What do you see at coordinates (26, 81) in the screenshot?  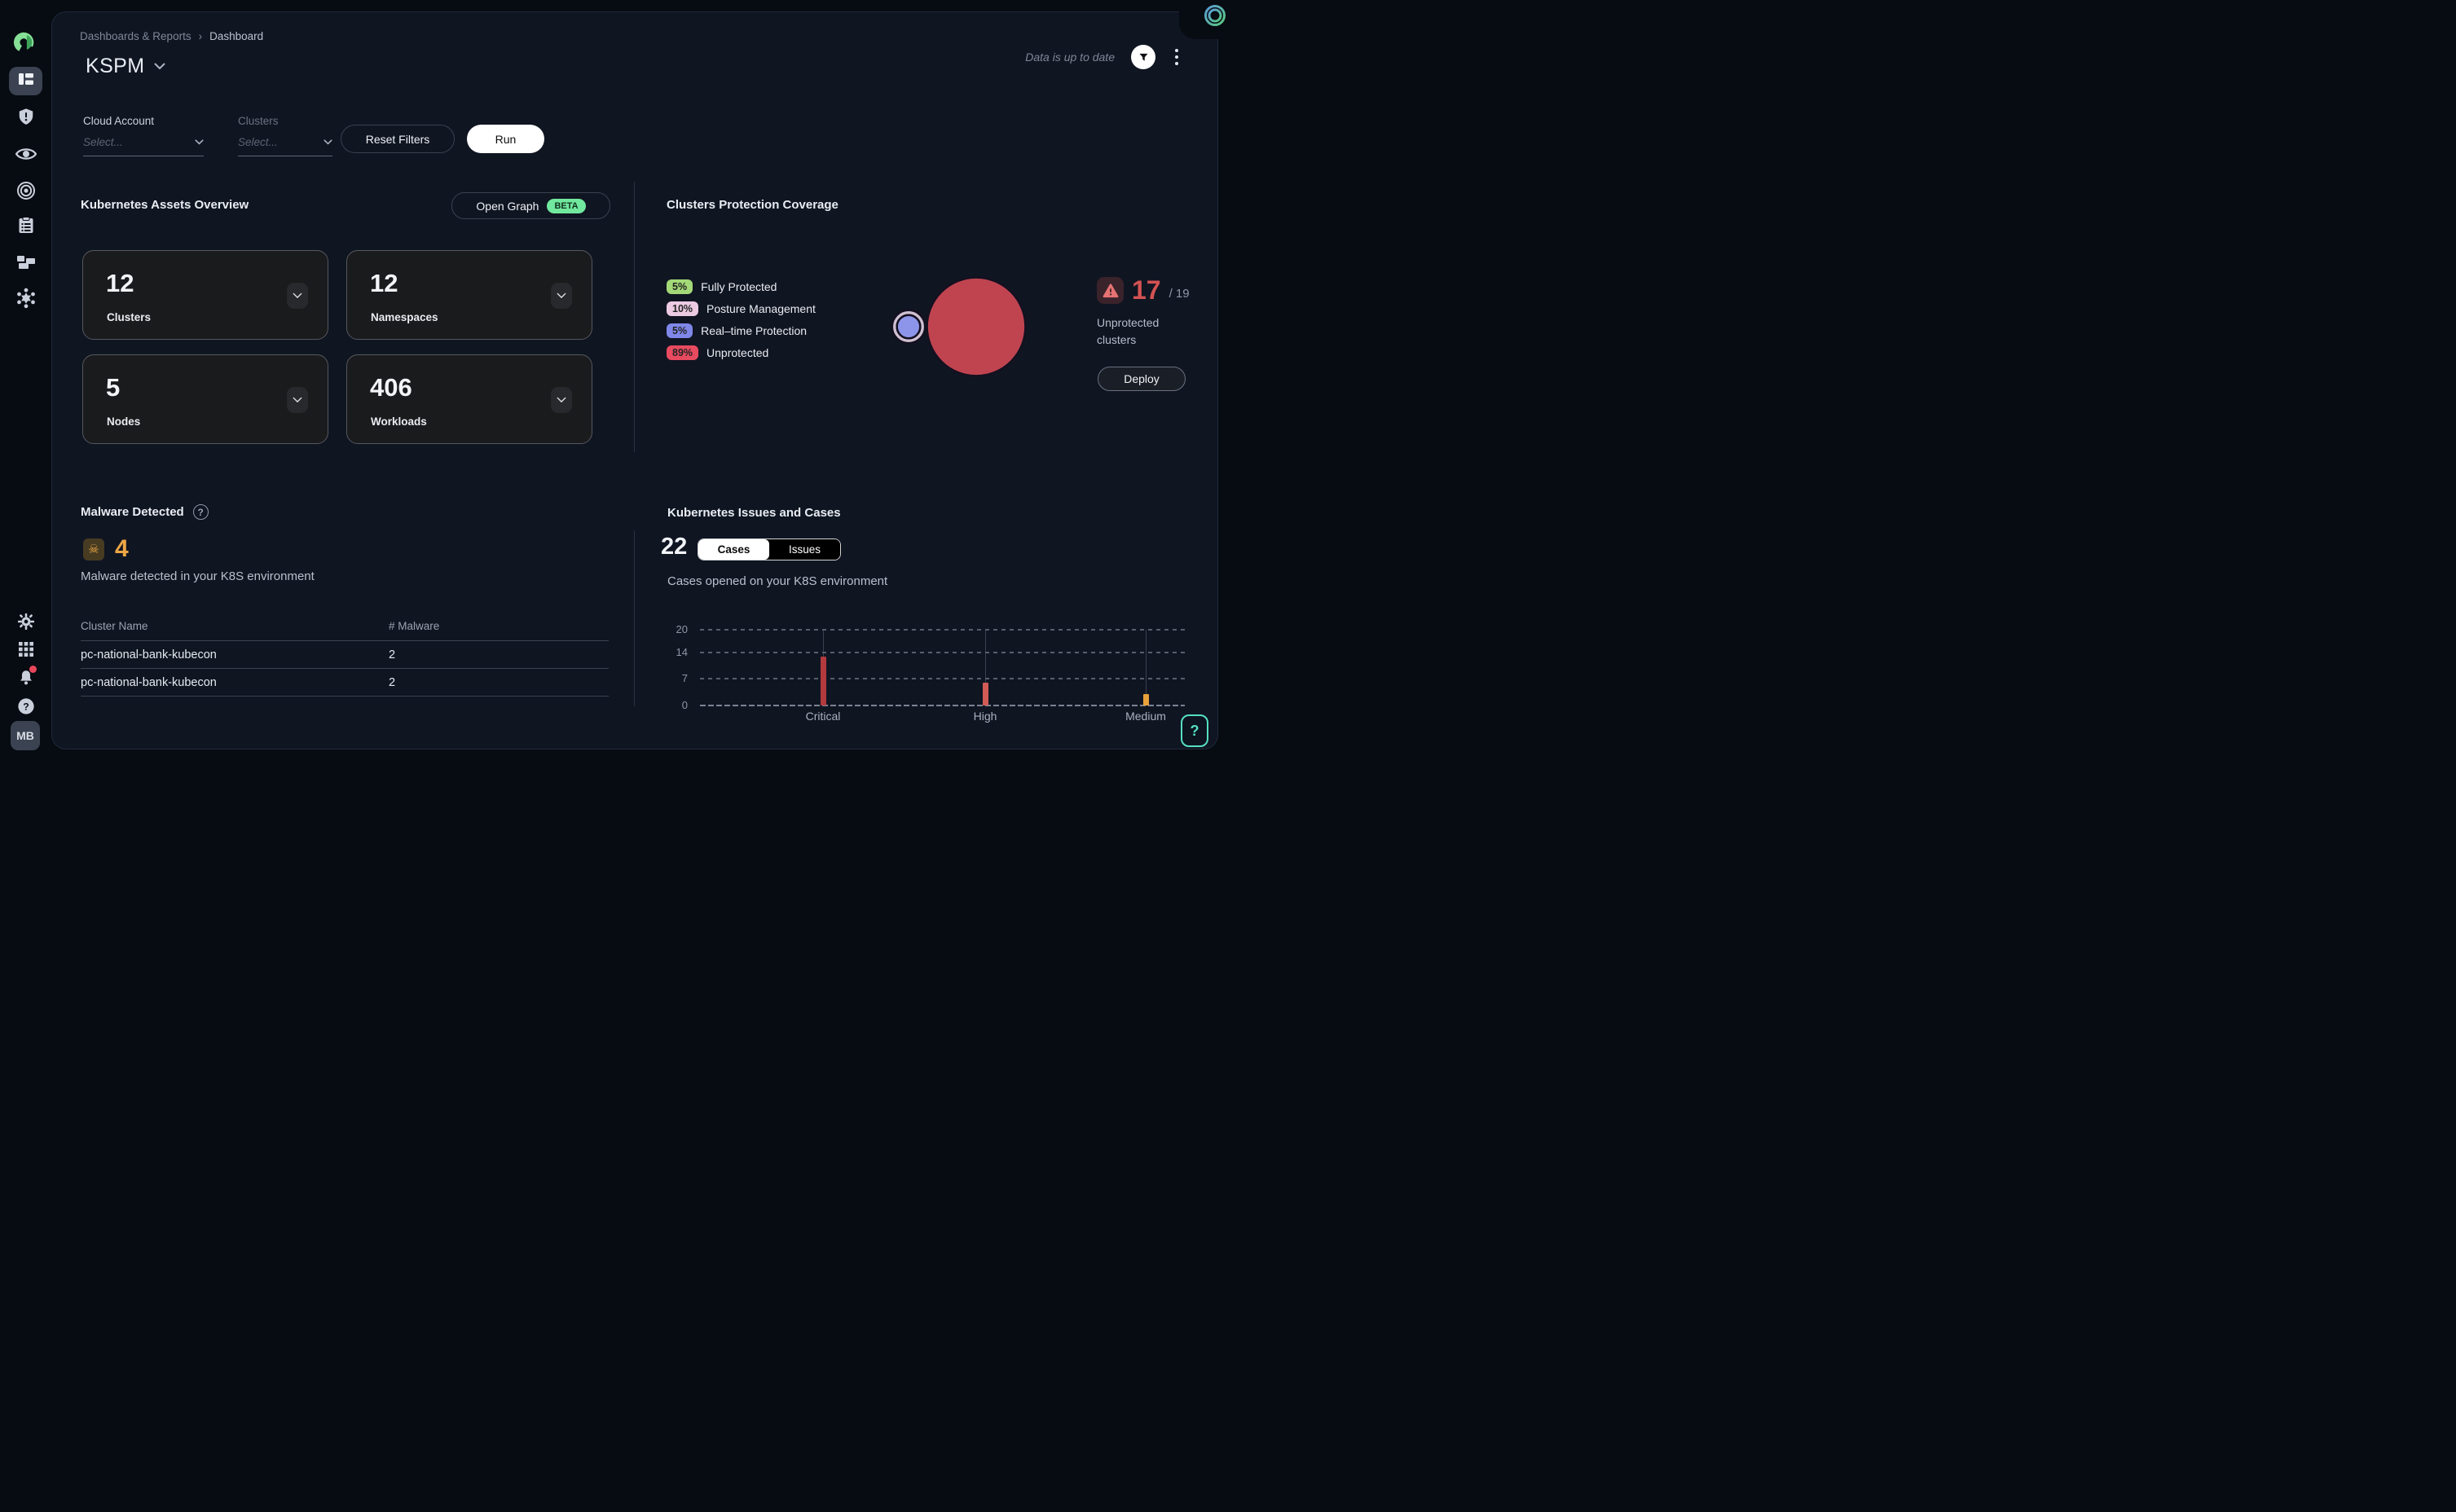 I see `sidebar-item-dashboards` at bounding box center [26, 81].